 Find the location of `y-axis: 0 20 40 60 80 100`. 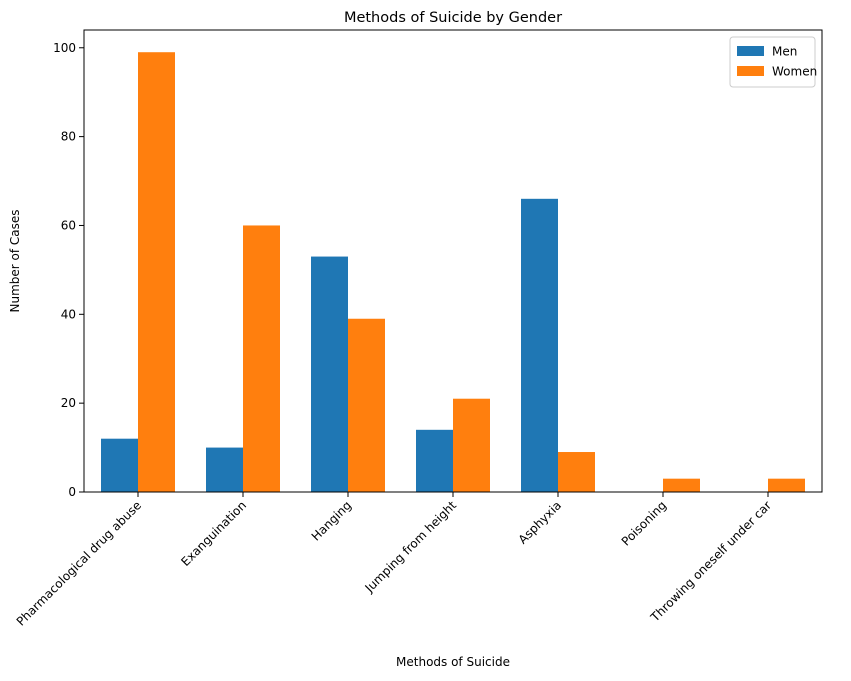

y-axis: 0 20 40 60 80 100 is located at coordinates (68, 270).